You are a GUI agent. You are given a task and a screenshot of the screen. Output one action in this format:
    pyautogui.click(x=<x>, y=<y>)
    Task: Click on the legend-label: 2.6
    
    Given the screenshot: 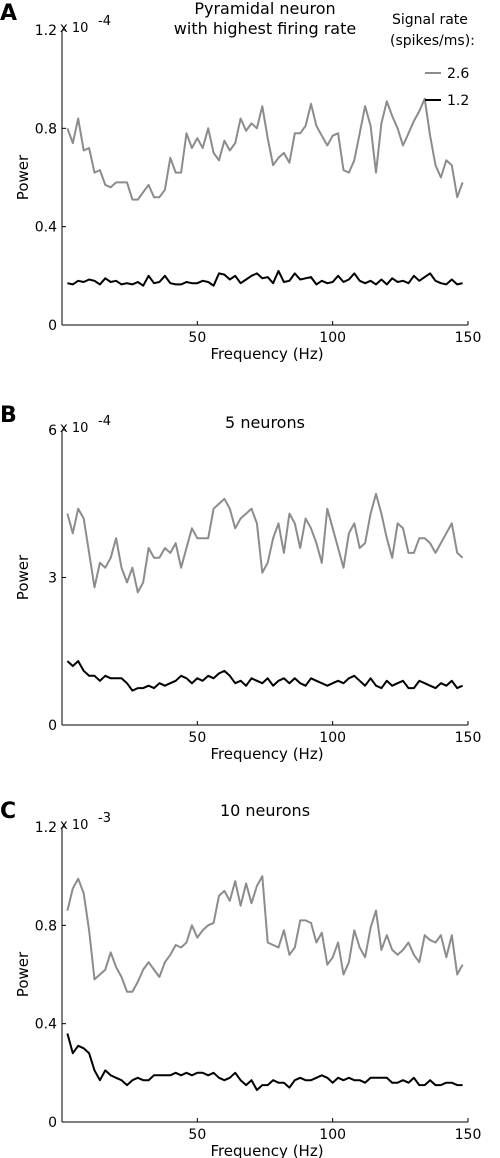 What is the action you would take?
    pyautogui.click(x=458, y=74)
    